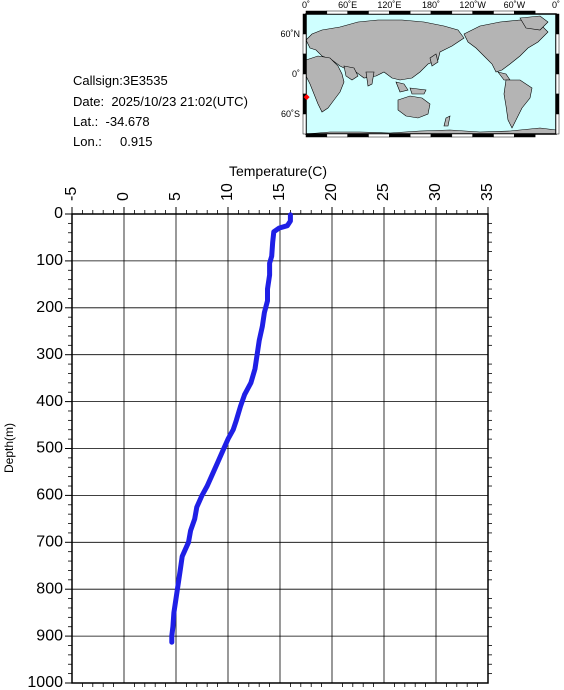 Image resolution: width=564 pixels, height=690 pixels. What do you see at coordinates (49, 307) in the screenshot?
I see `y-tick-label: 200` at bounding box center [49, 307].